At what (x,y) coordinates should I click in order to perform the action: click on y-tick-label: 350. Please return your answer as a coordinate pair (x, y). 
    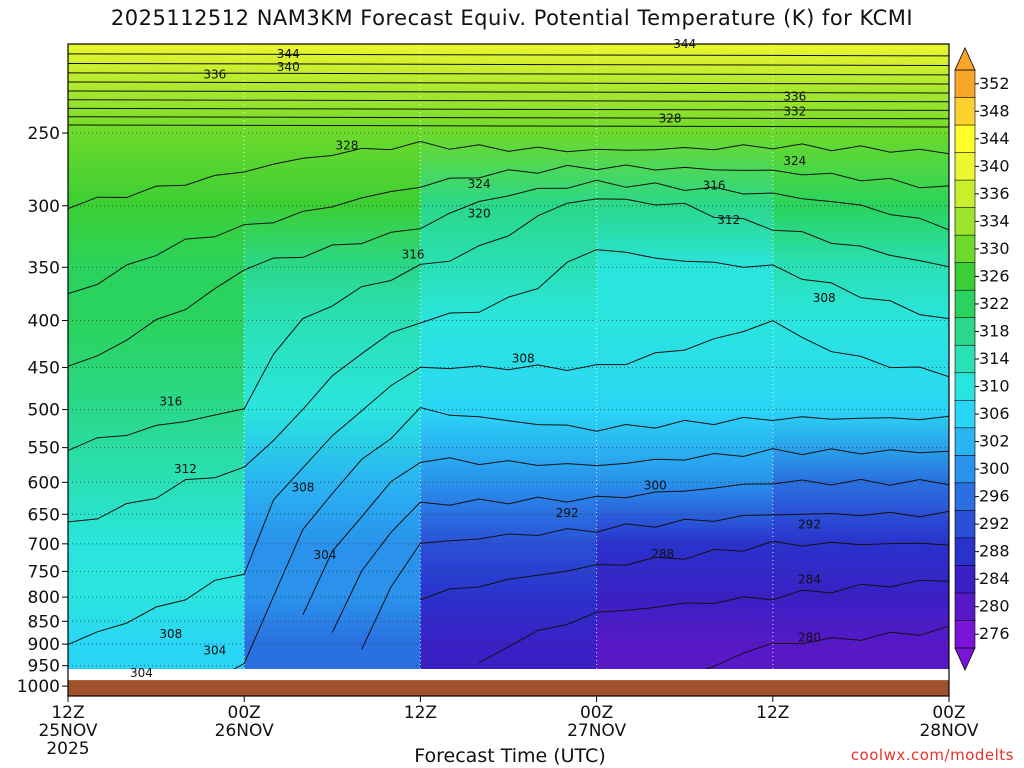
    Looking at the image, I should click on (44, 268).